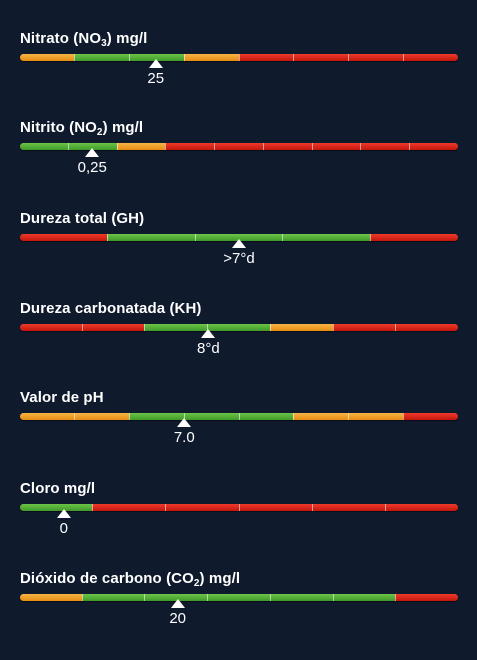  I want to click on param-chlorine: Cloro mg/l 0, so click(238, 525).